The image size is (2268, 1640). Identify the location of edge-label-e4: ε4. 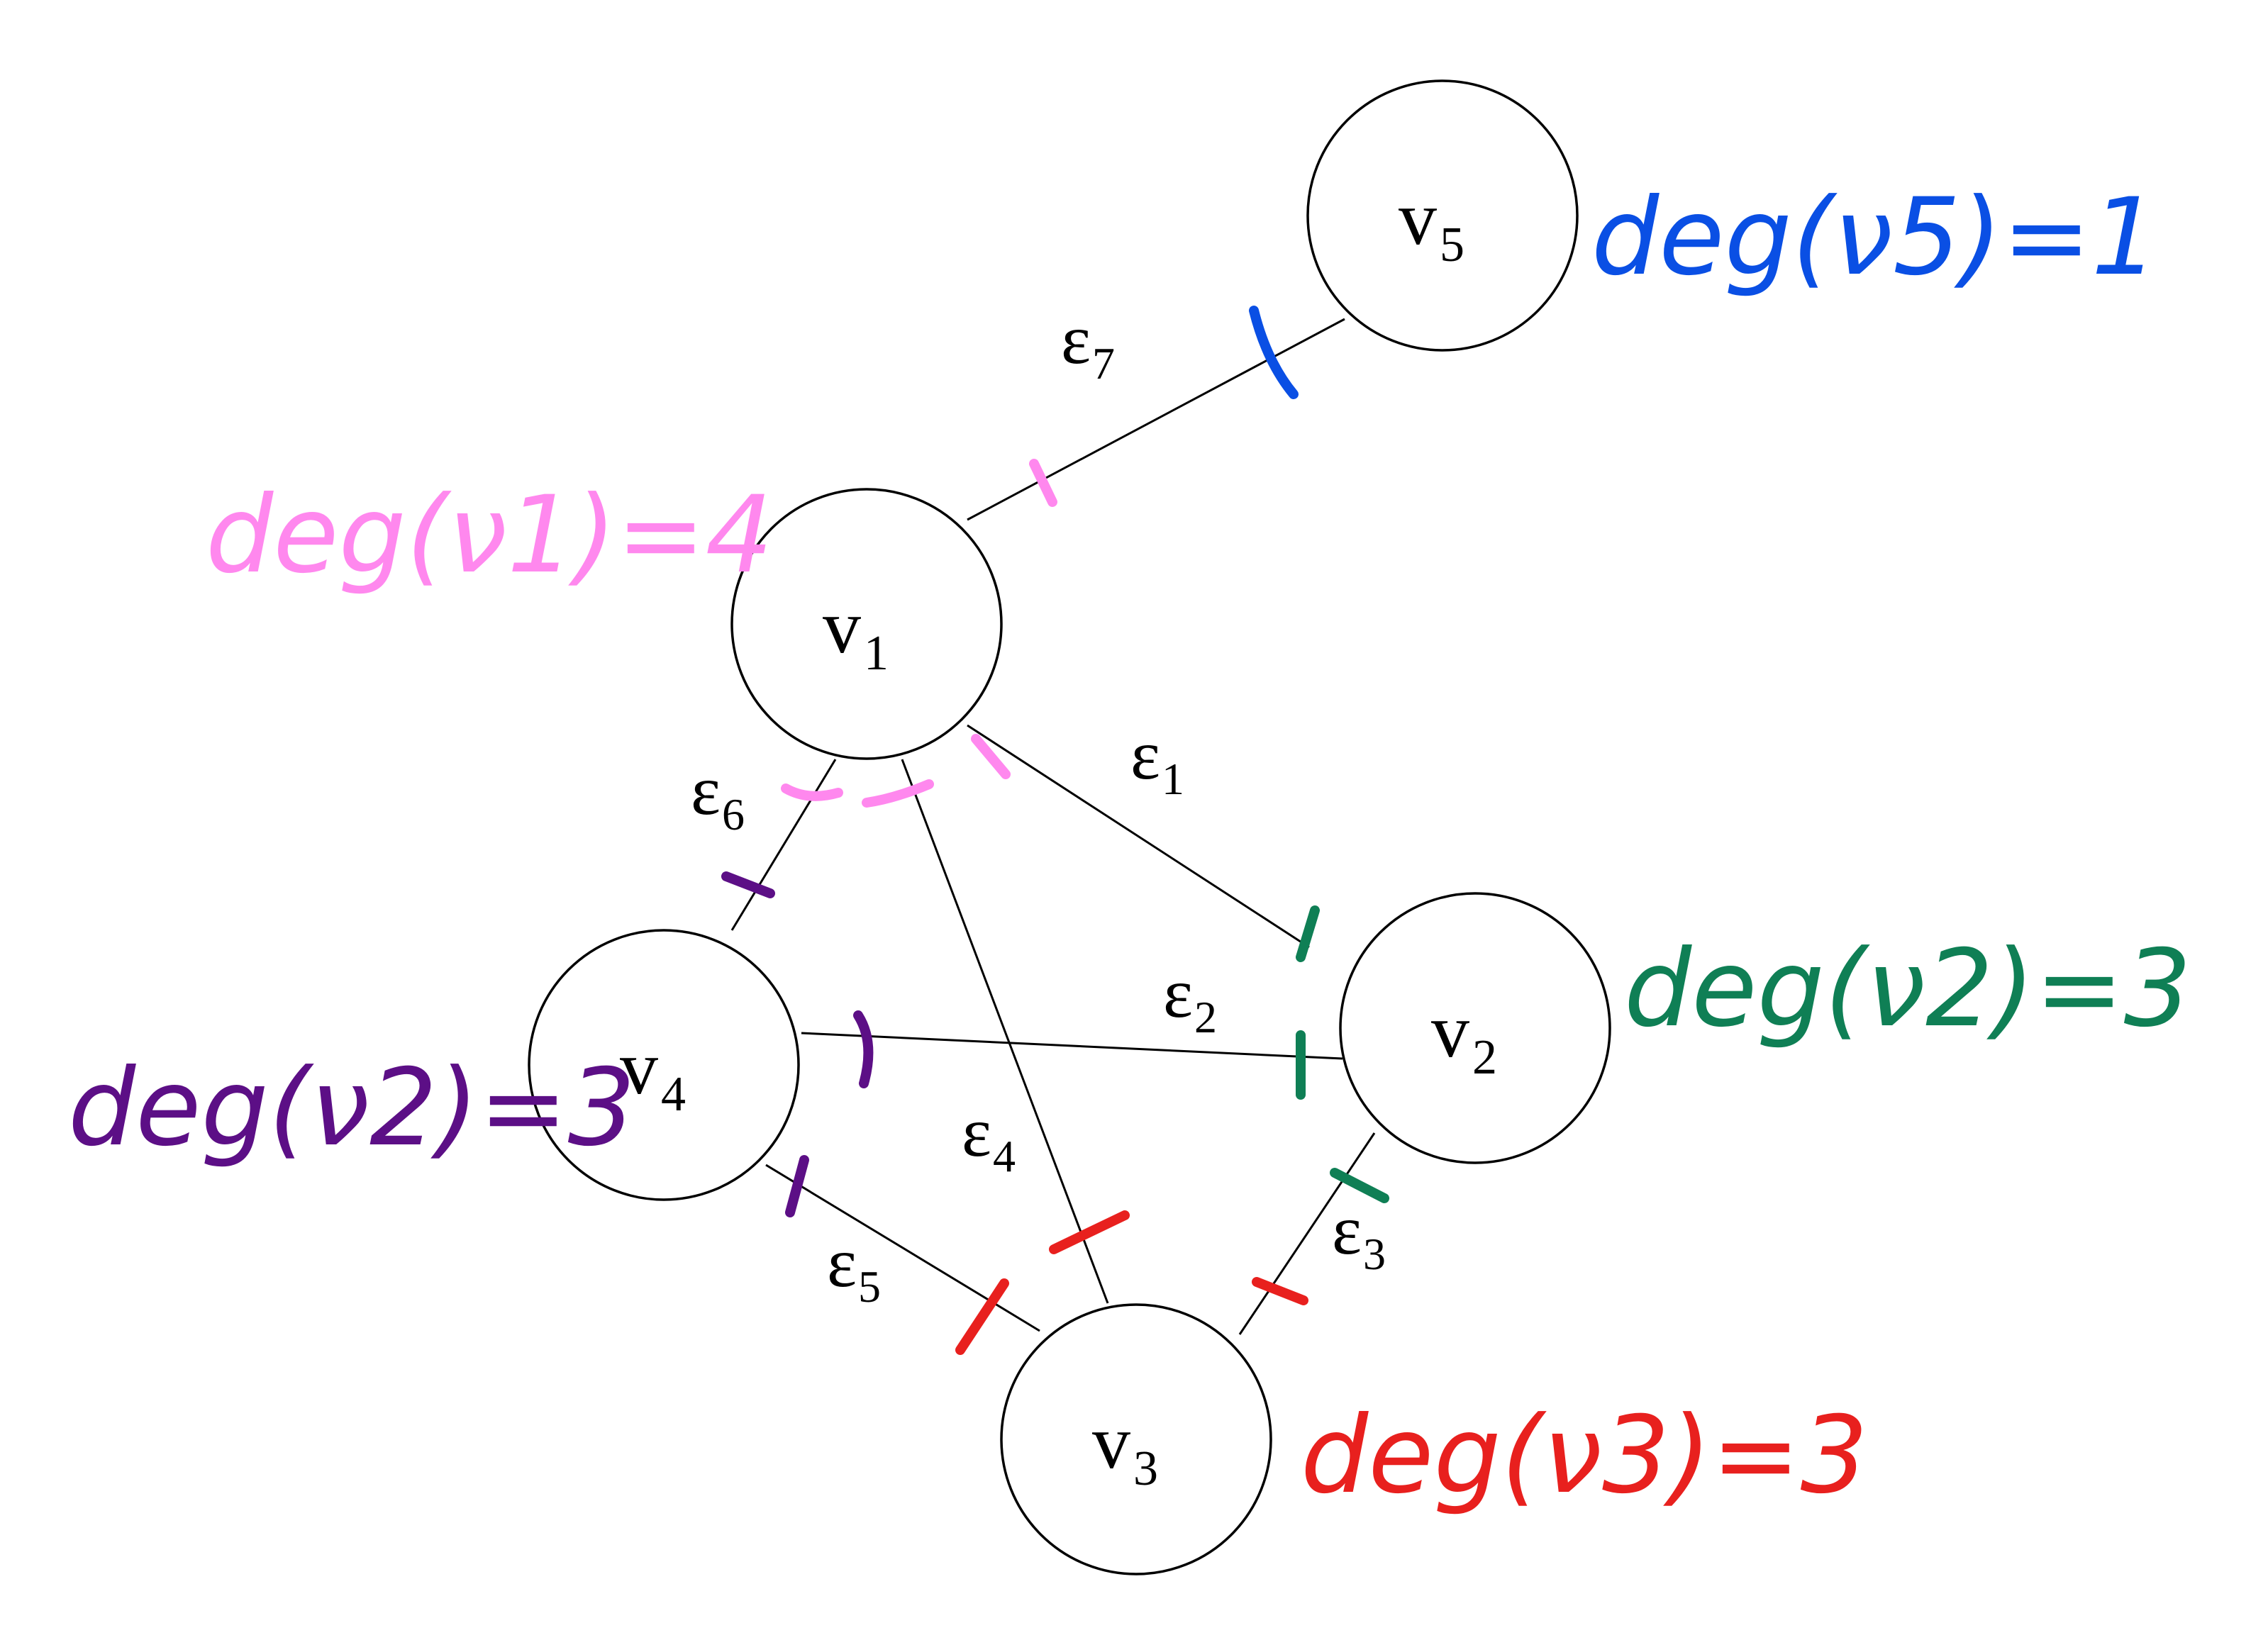
(989, 1137).